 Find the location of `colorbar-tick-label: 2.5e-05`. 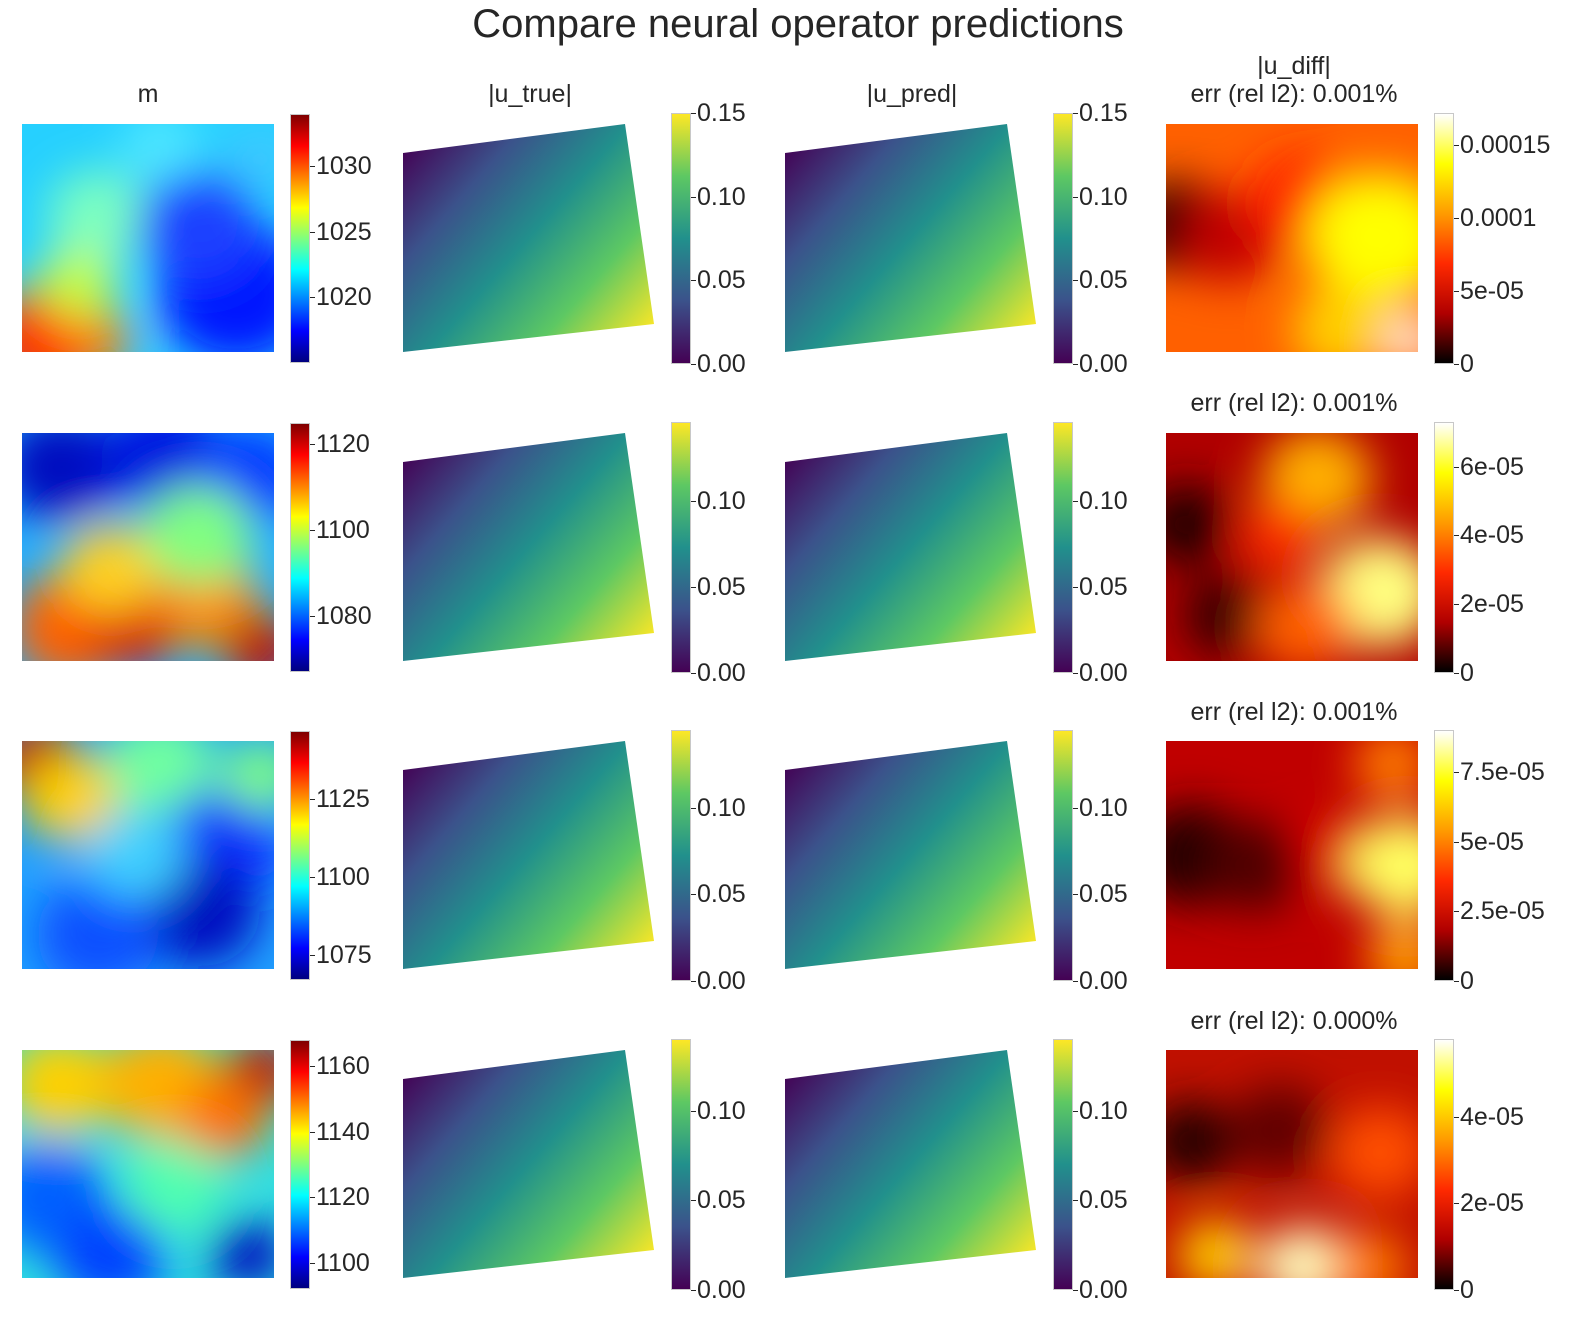

colorbar-tick-label: 2.5e-05 is located at coordinates (1502, 911).